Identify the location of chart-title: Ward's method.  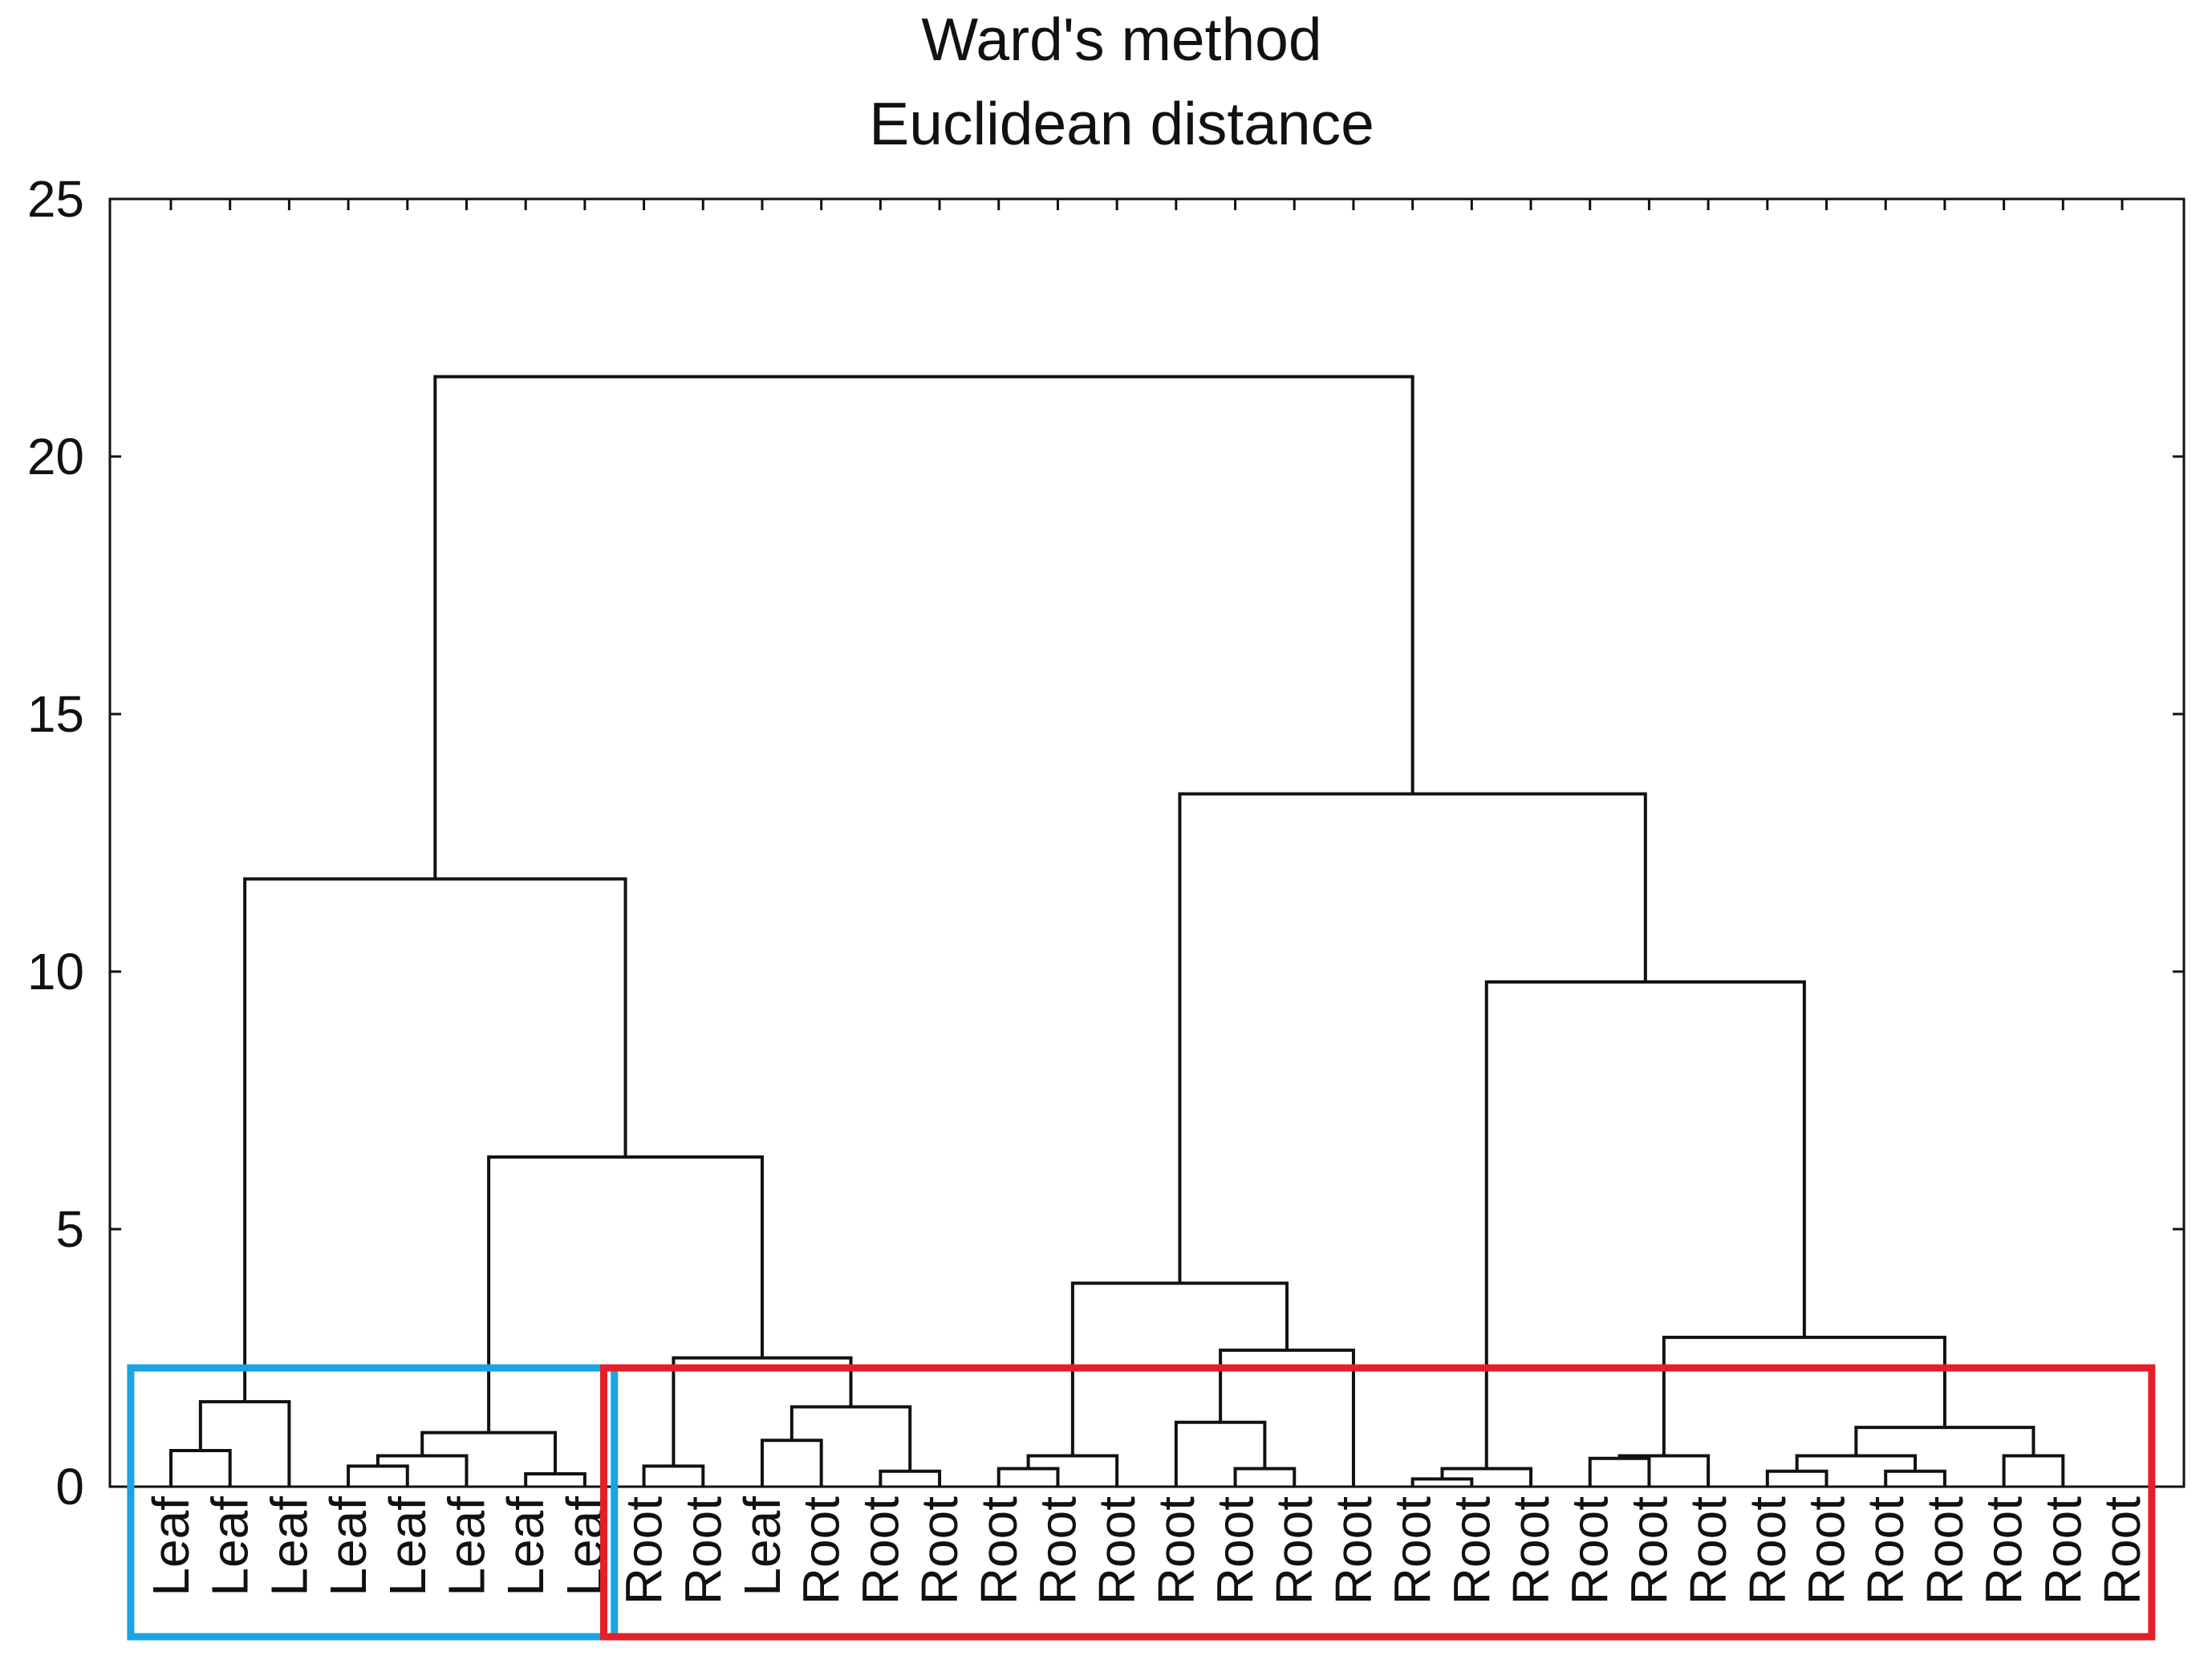
(1121, 39).